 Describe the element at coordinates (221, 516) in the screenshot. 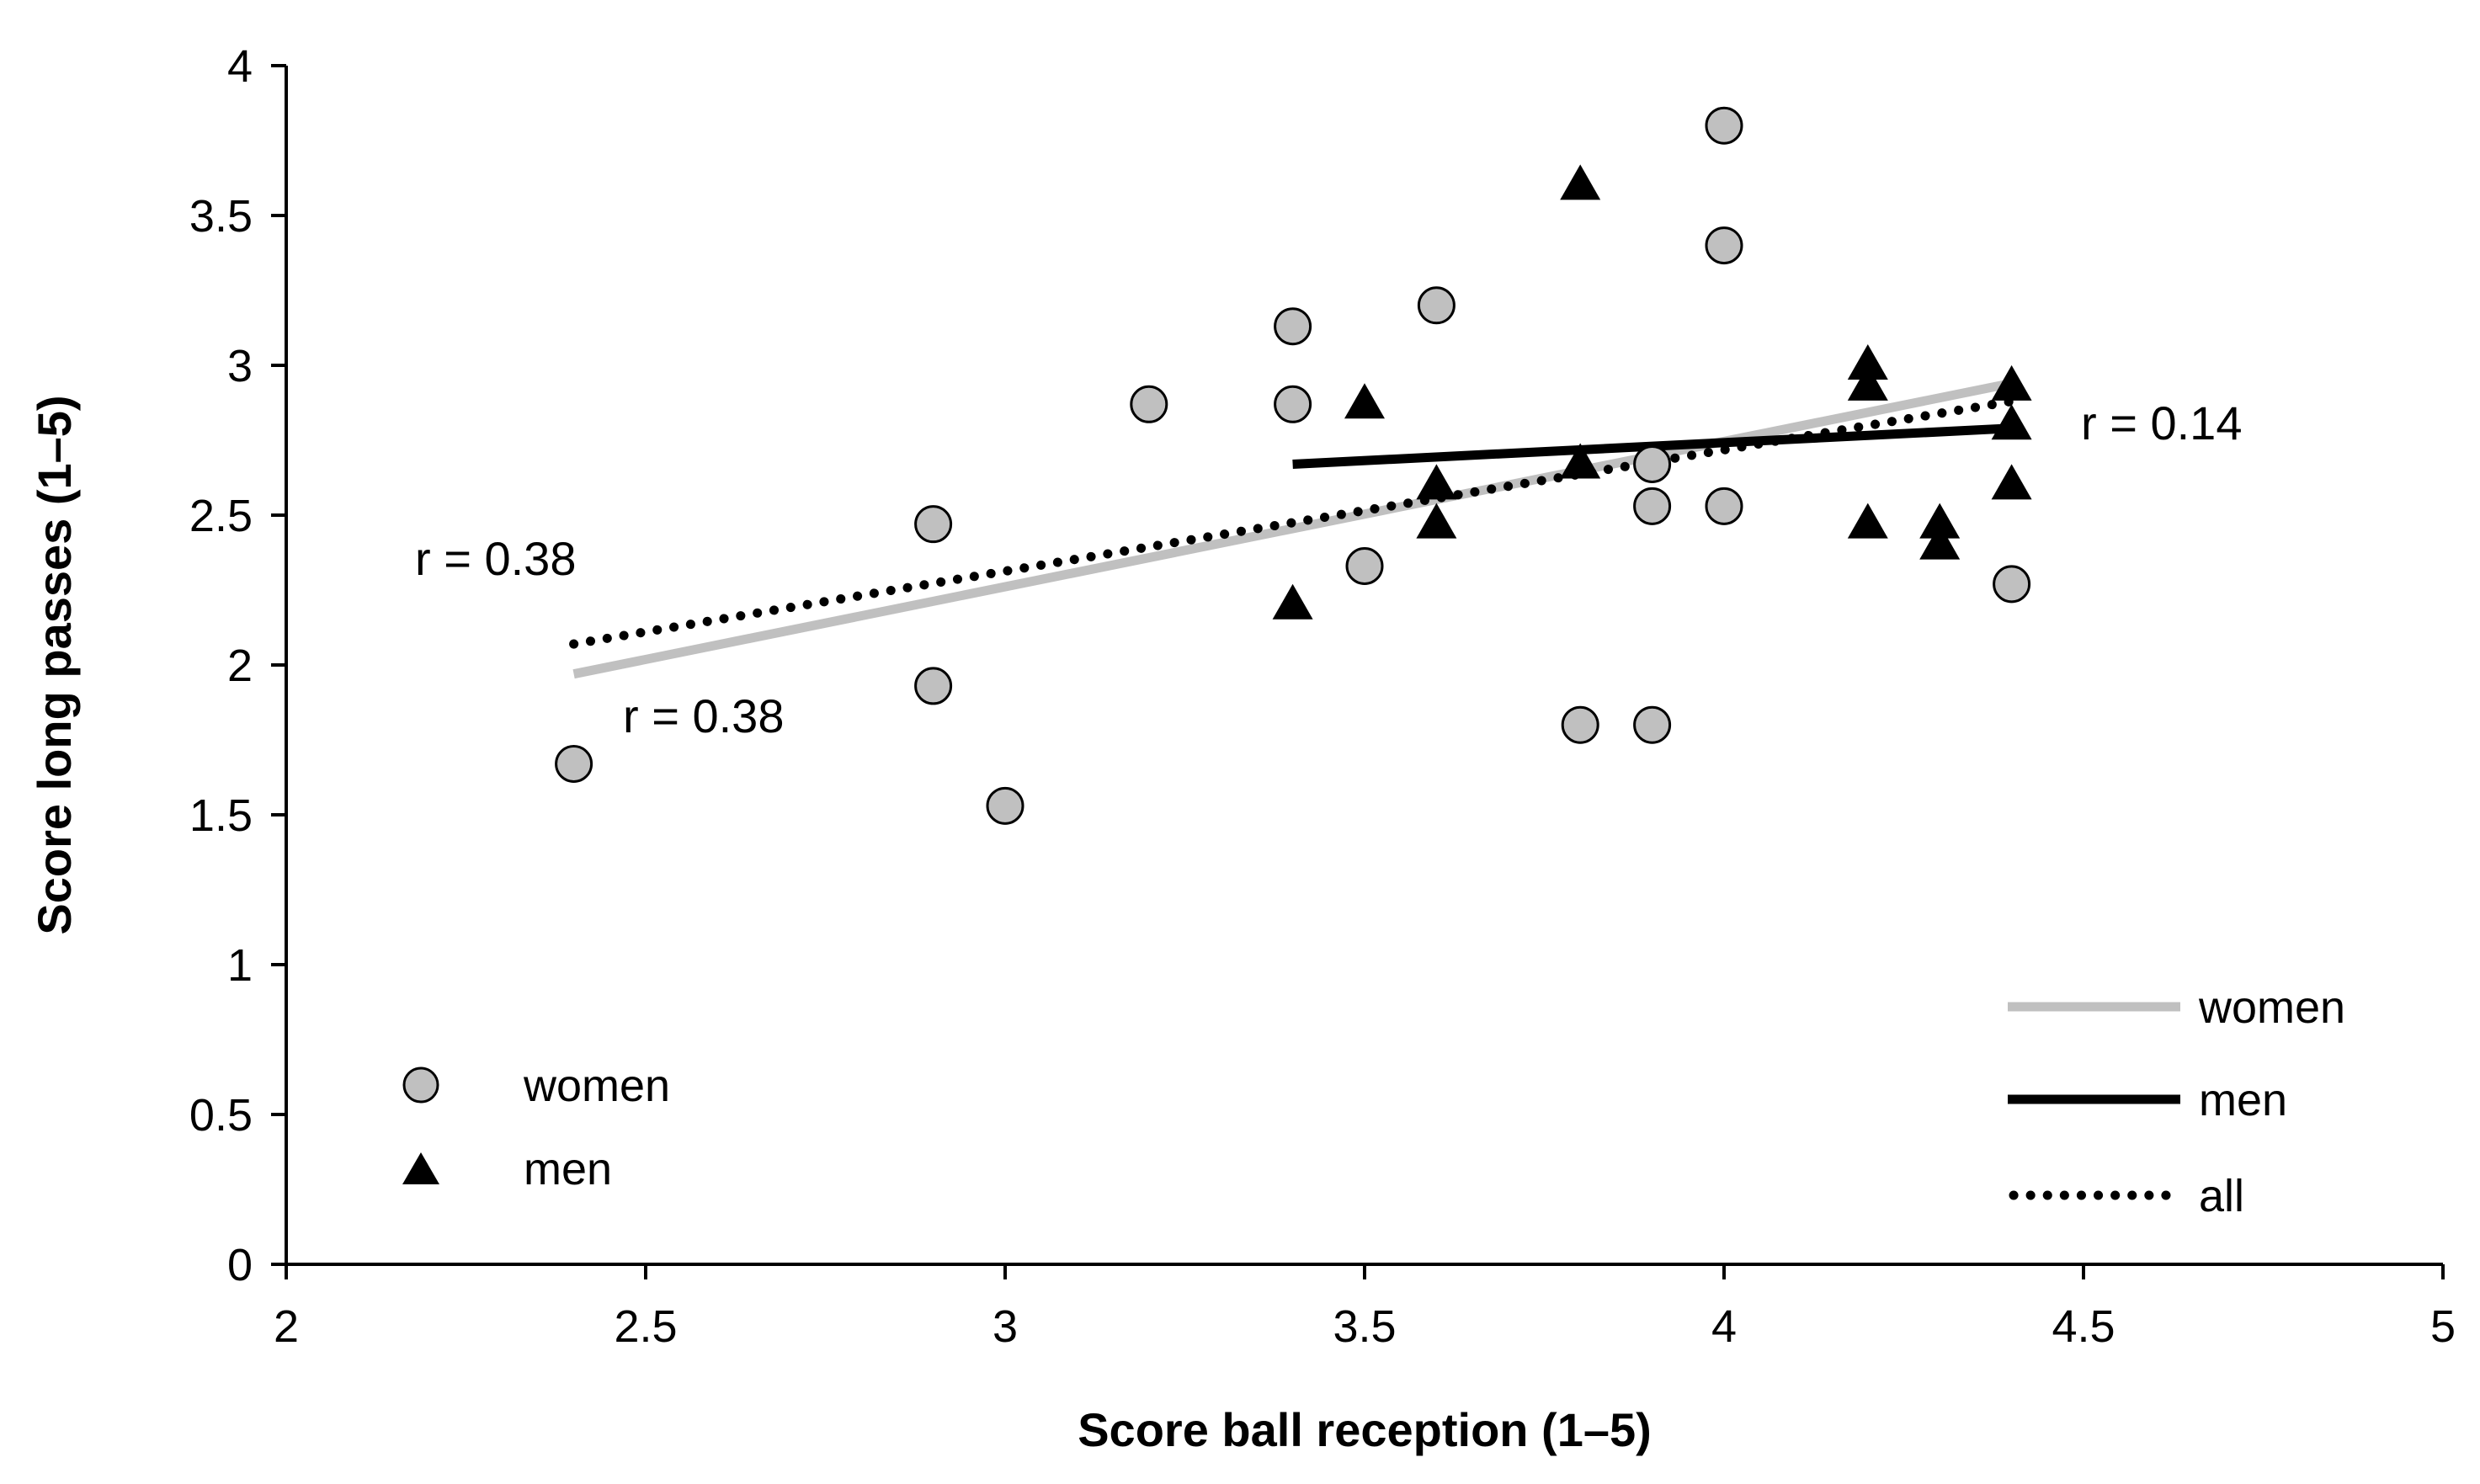

I see `y-tick-label: 2.5` at that location.